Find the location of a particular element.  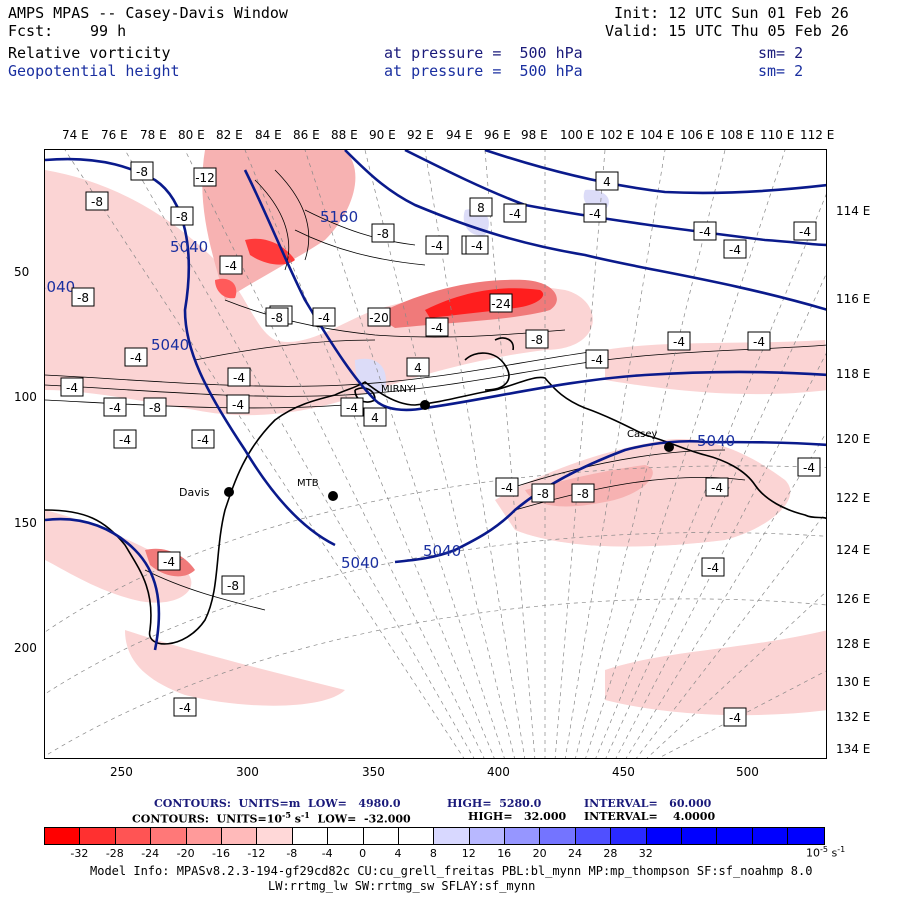

grid-tick-bottom: 250 is located at coordinates (121, 772).